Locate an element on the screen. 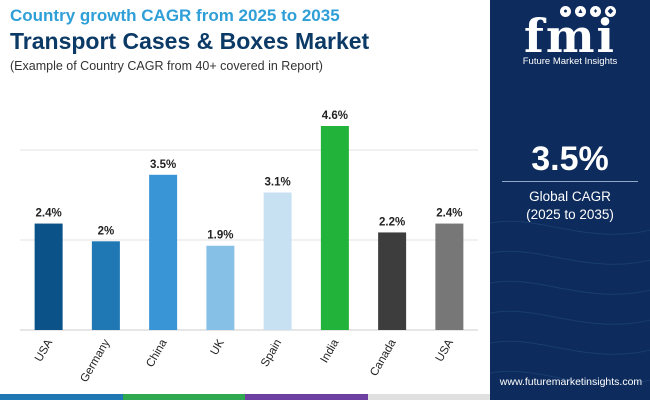 Image resolution: width=650 pixels, height=400 pixels. x-tick-label: China is located at coordinates (157, 353).